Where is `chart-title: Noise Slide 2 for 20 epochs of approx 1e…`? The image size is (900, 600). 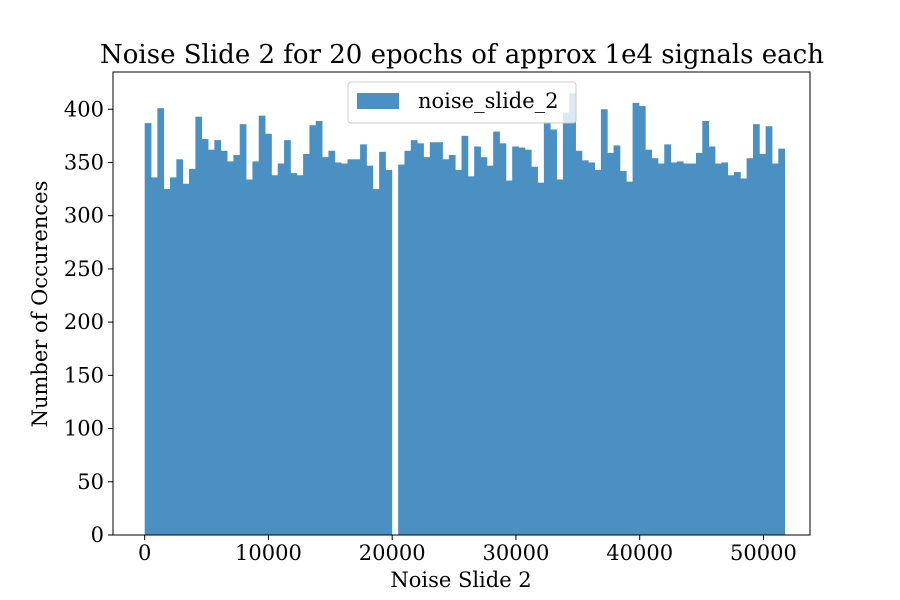
chart-title: Noise Slide 2 for 20 epochs of approx 1e… is located at coordinates (462, 55).